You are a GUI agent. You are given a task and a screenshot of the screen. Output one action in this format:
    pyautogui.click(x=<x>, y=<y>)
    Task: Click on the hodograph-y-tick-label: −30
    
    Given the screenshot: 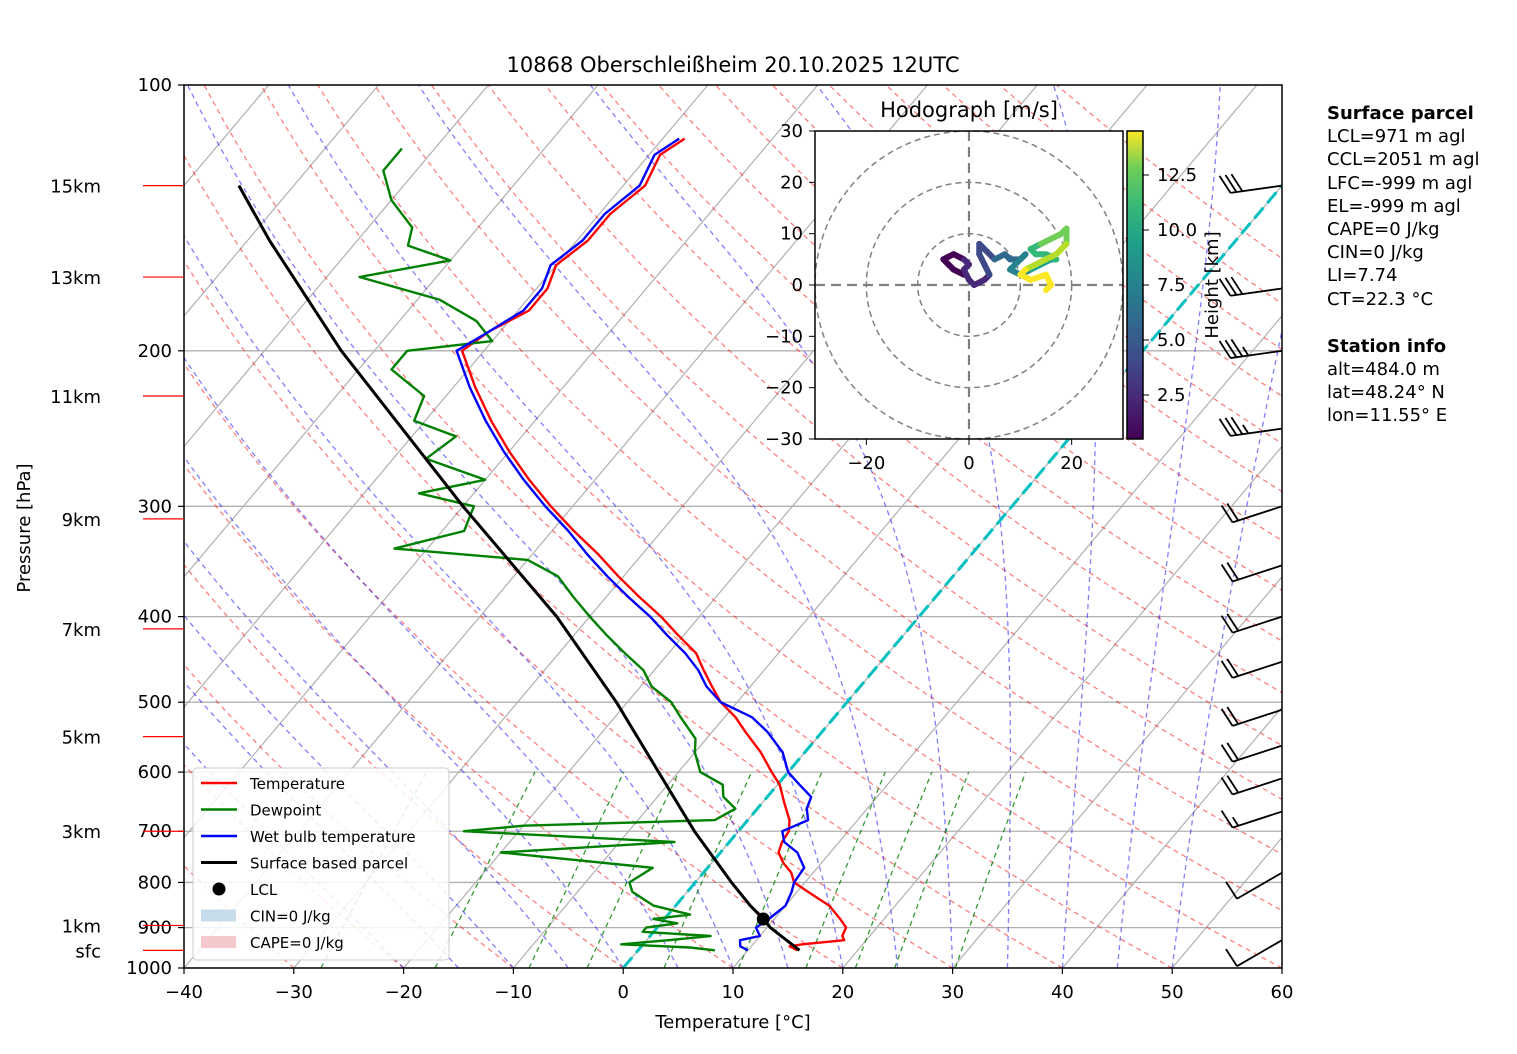 What is the action you would take?
    pyautogui.click(x=784, y=439)
    